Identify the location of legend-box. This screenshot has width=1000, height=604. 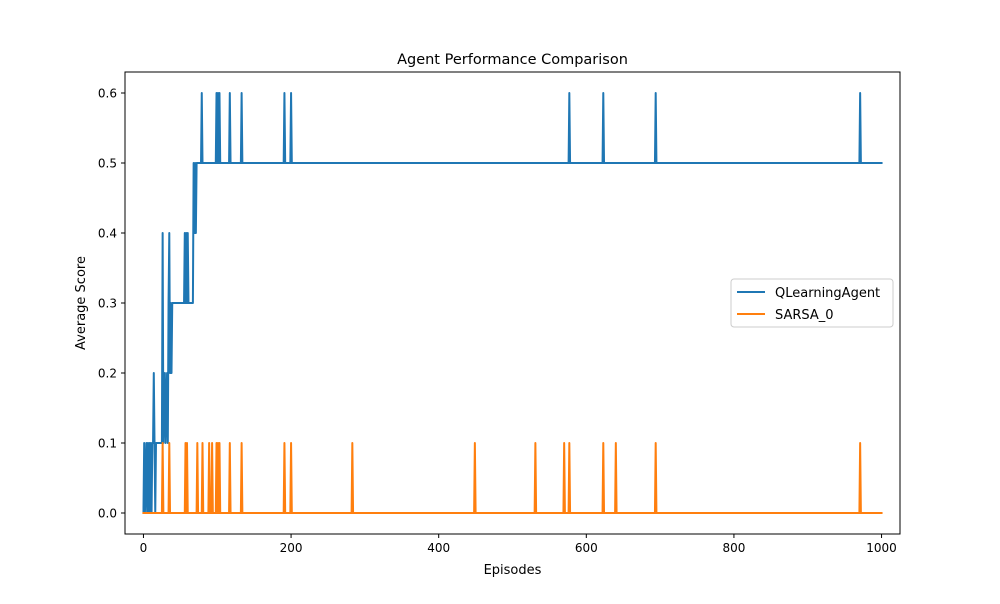
(812, 303).